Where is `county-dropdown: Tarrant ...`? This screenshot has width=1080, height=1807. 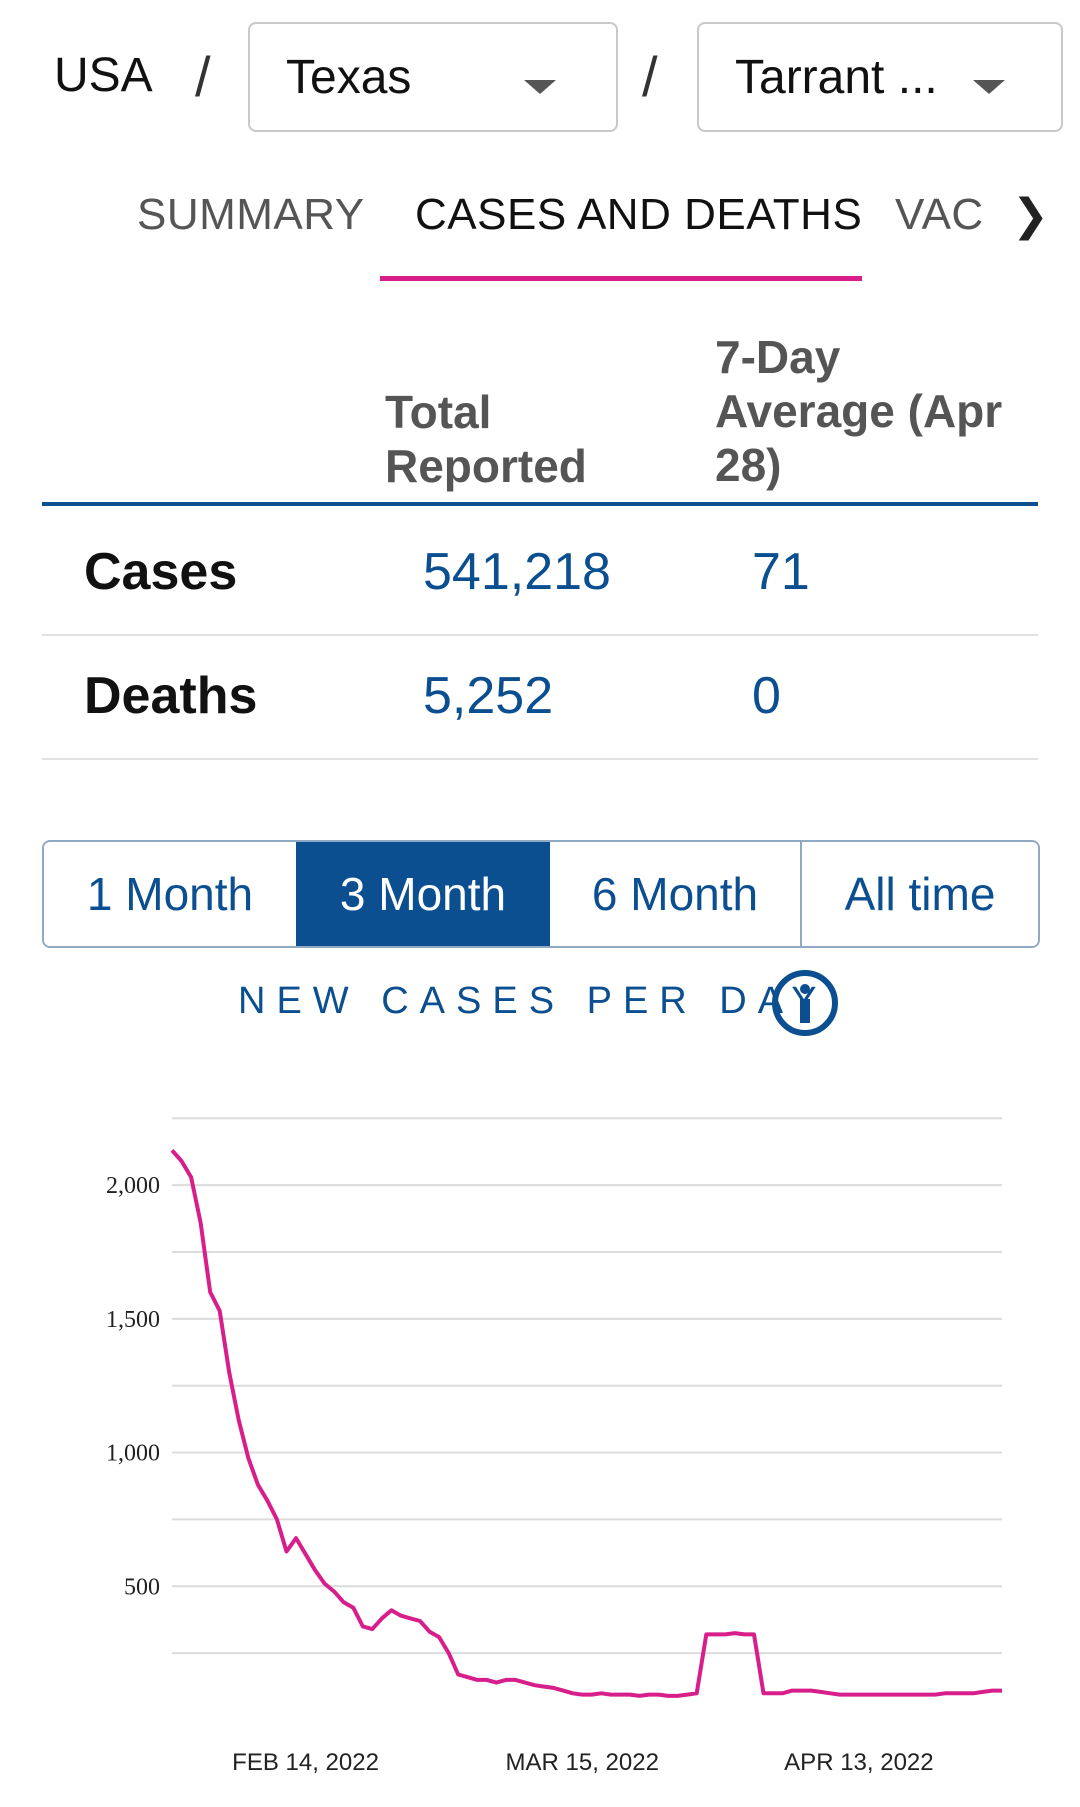
county-dropdown: Tarrant ... is located at coordinates (880, 77).